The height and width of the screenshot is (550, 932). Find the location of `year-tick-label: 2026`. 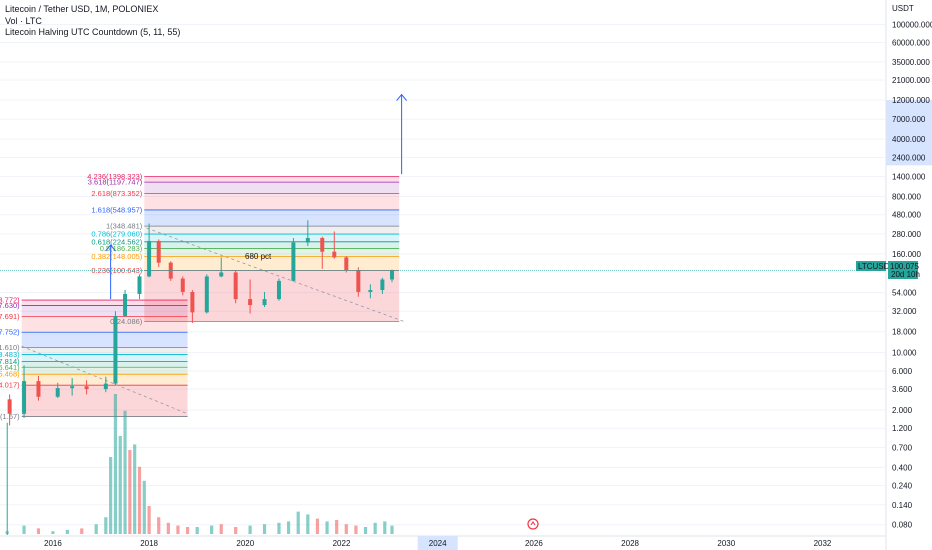

year-tick-label: 2026 is located at coordinates (534, 543).